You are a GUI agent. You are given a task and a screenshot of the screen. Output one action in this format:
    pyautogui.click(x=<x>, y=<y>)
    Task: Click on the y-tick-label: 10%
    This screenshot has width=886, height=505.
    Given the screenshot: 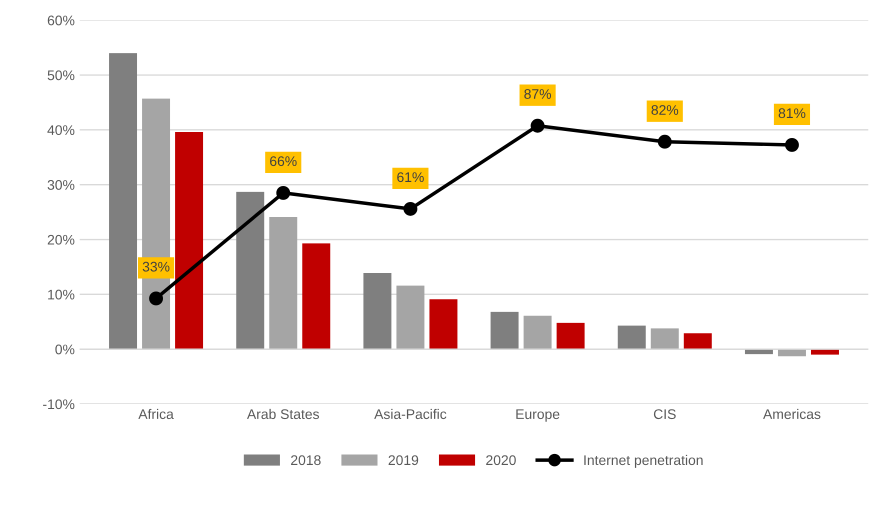 What is the action you would take?
    pyautogui.click(x=61, y=295)
    